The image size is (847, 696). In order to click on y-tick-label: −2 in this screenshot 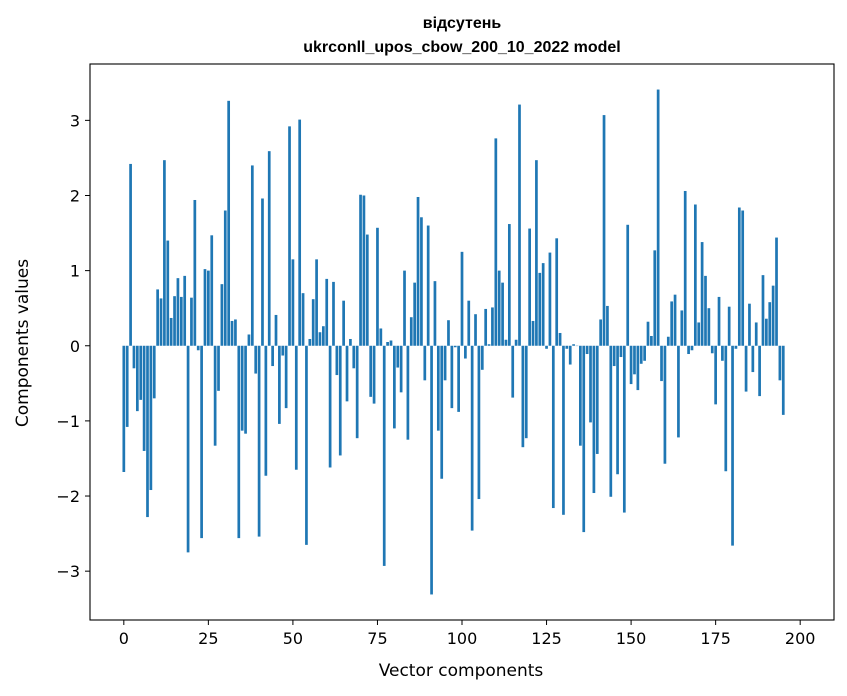, I will do `click(68, 496)`.